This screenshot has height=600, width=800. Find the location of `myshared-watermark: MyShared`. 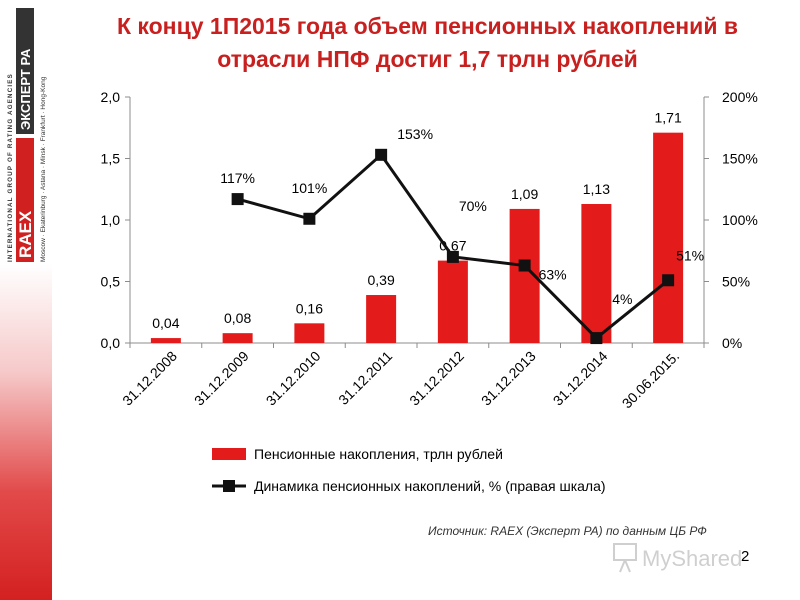

myshared-watermark: MyShared is located at coordinates (677, 558).